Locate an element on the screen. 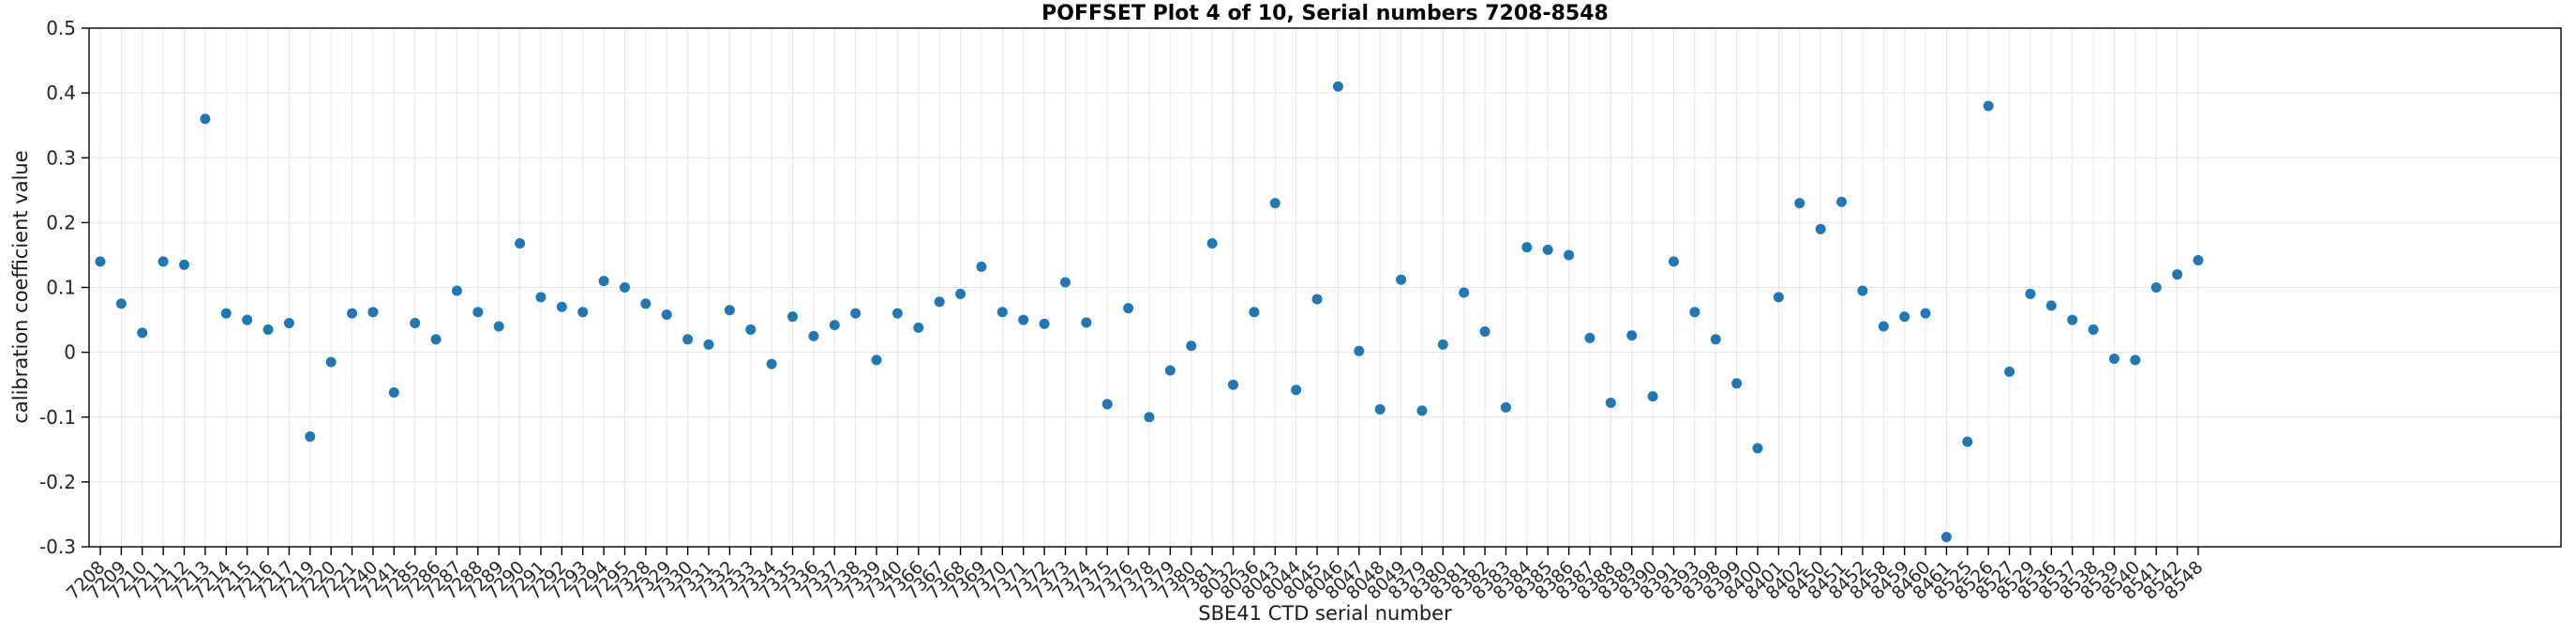 The height and width of the screenshot is (634, 2576). y-tick-label: 0.4 is located at coordinates (61, 93).